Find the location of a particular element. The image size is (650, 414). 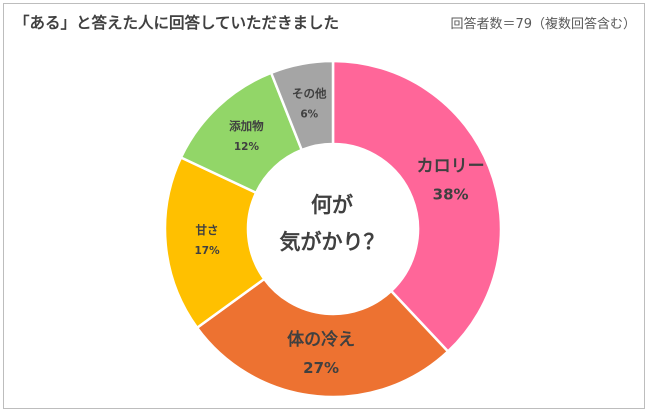

center-text-line-1: 何が is located at coordinates (332, 205).